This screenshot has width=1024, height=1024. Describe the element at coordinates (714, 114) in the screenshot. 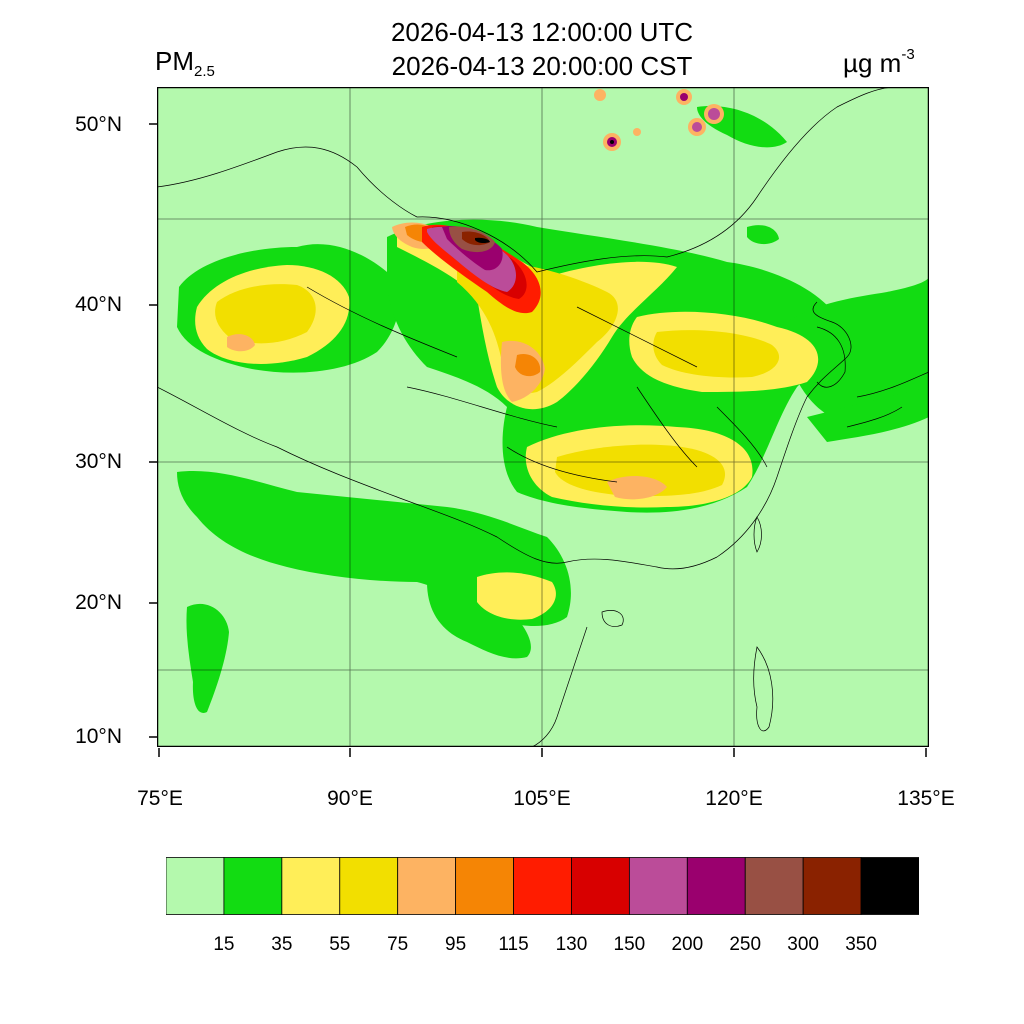

I see `hotspot-3-inner` at that location.